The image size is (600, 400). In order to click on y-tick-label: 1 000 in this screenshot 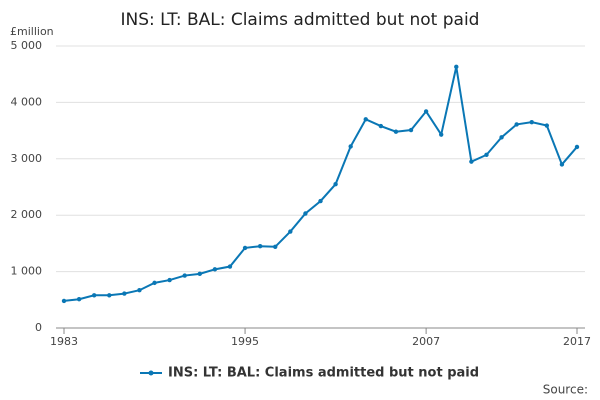, I will do `click(27, 271)`.